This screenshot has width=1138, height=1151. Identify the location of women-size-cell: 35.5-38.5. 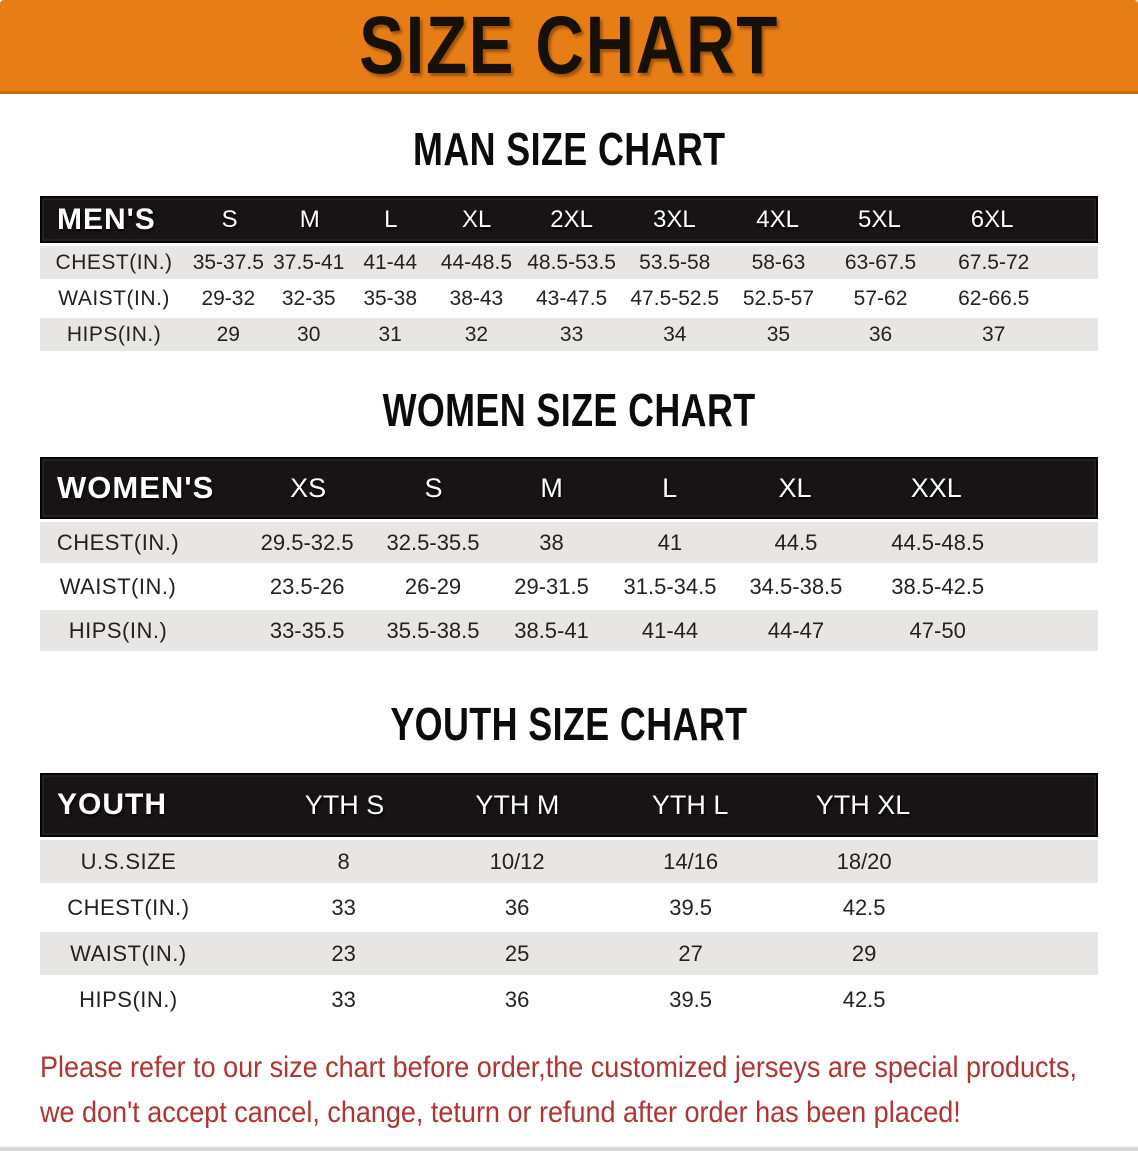
(433, 630).